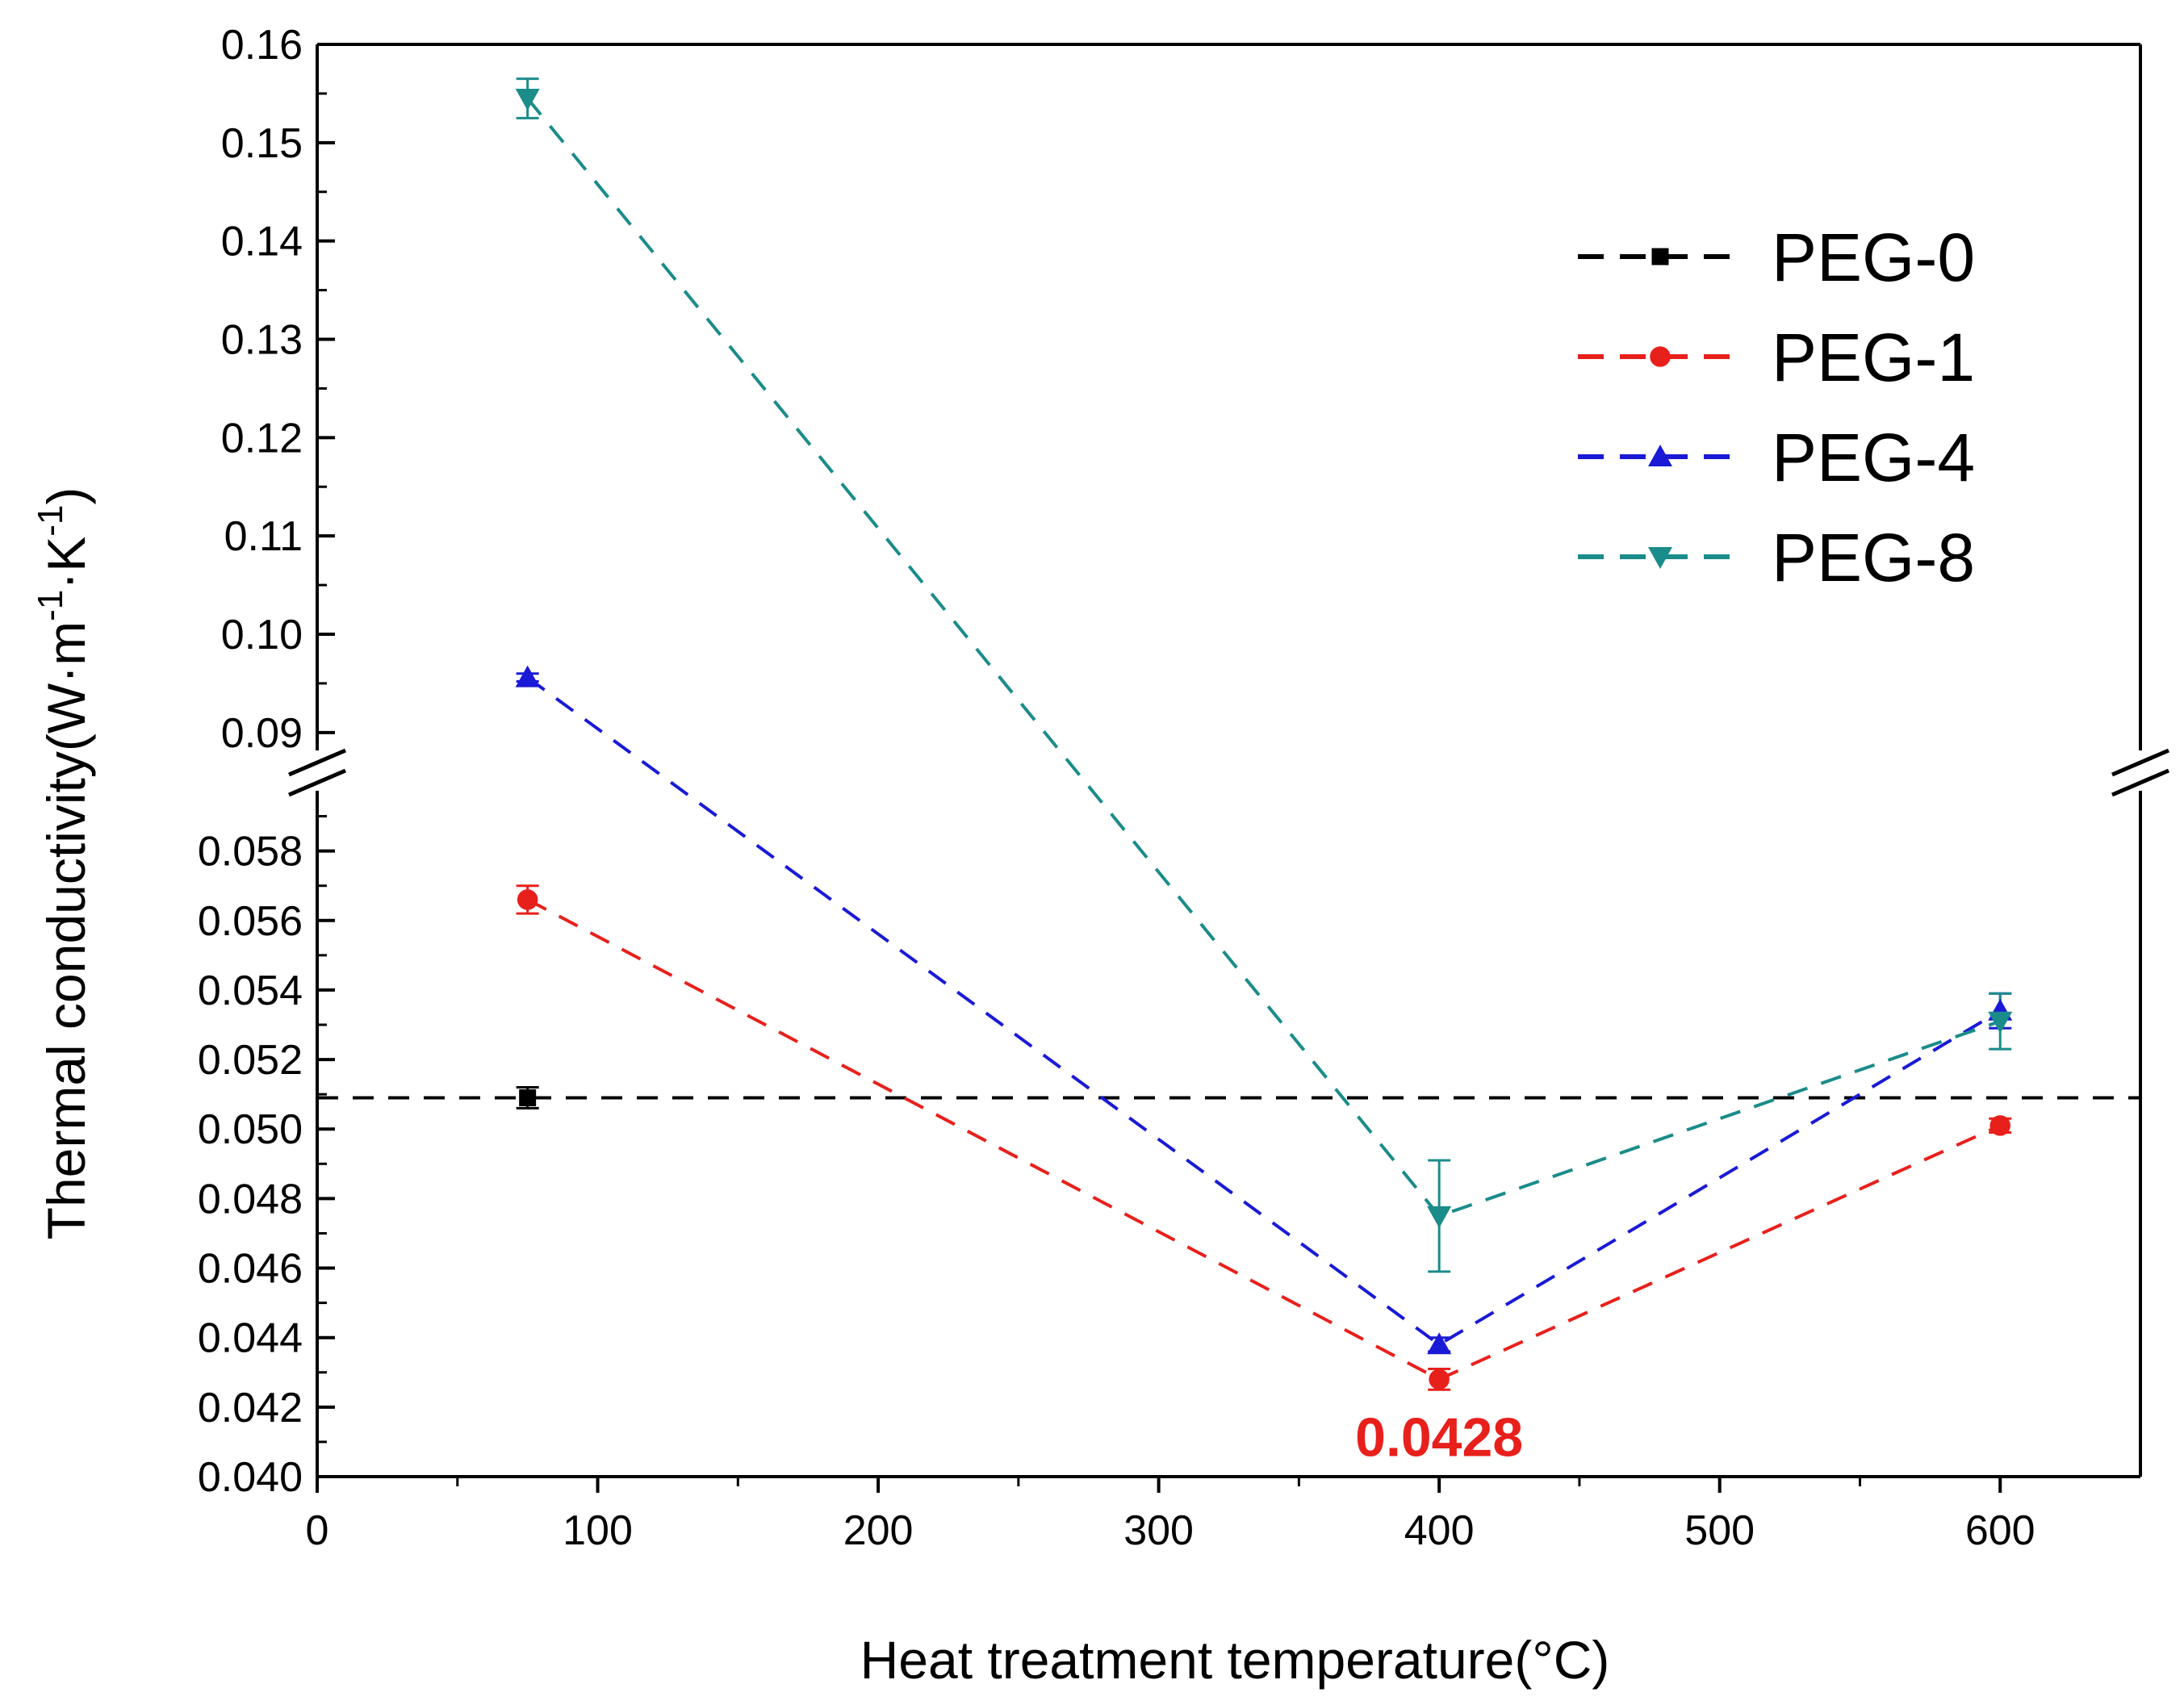 This screenshot has height=1705, width=2184. I want to click on y-tick-label: 0.12, so click(262, 438).